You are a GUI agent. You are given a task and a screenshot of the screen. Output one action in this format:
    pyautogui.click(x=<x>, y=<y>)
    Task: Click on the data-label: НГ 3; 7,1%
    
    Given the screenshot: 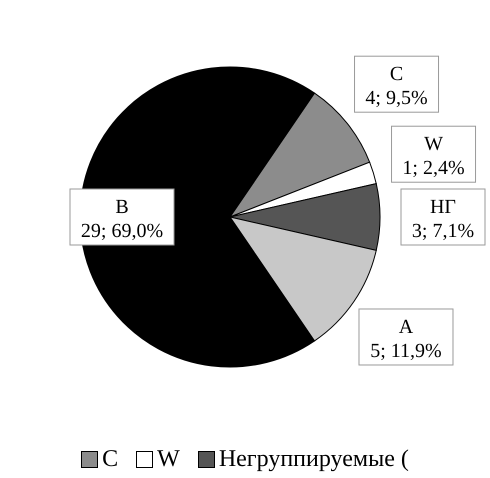 What is the action you would take?
    pyautogui.click(x=443, y=219)
    